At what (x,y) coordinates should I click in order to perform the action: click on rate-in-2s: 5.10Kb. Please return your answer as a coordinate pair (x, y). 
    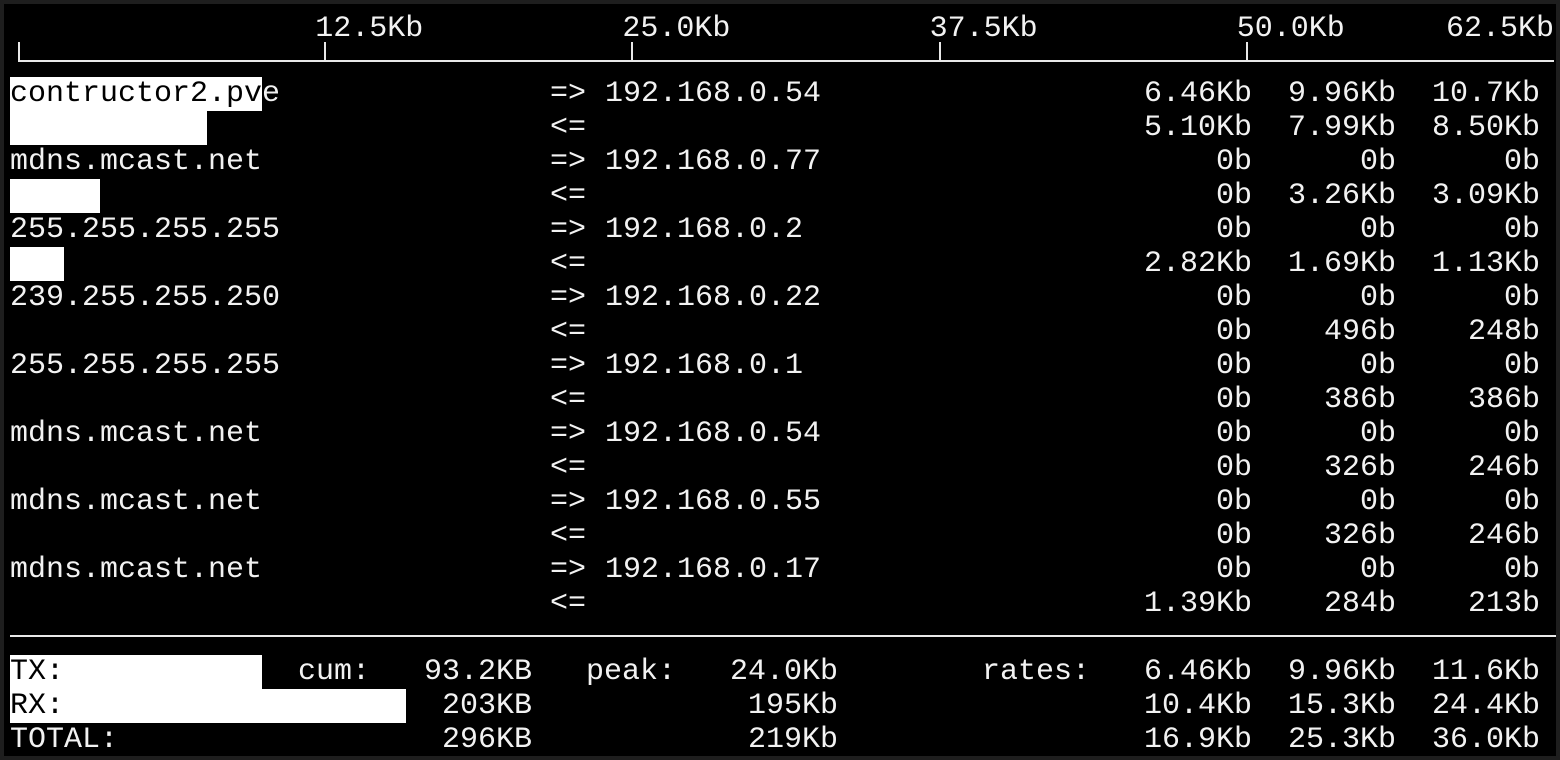
    Looking at the image, I should click on (1197, 128).